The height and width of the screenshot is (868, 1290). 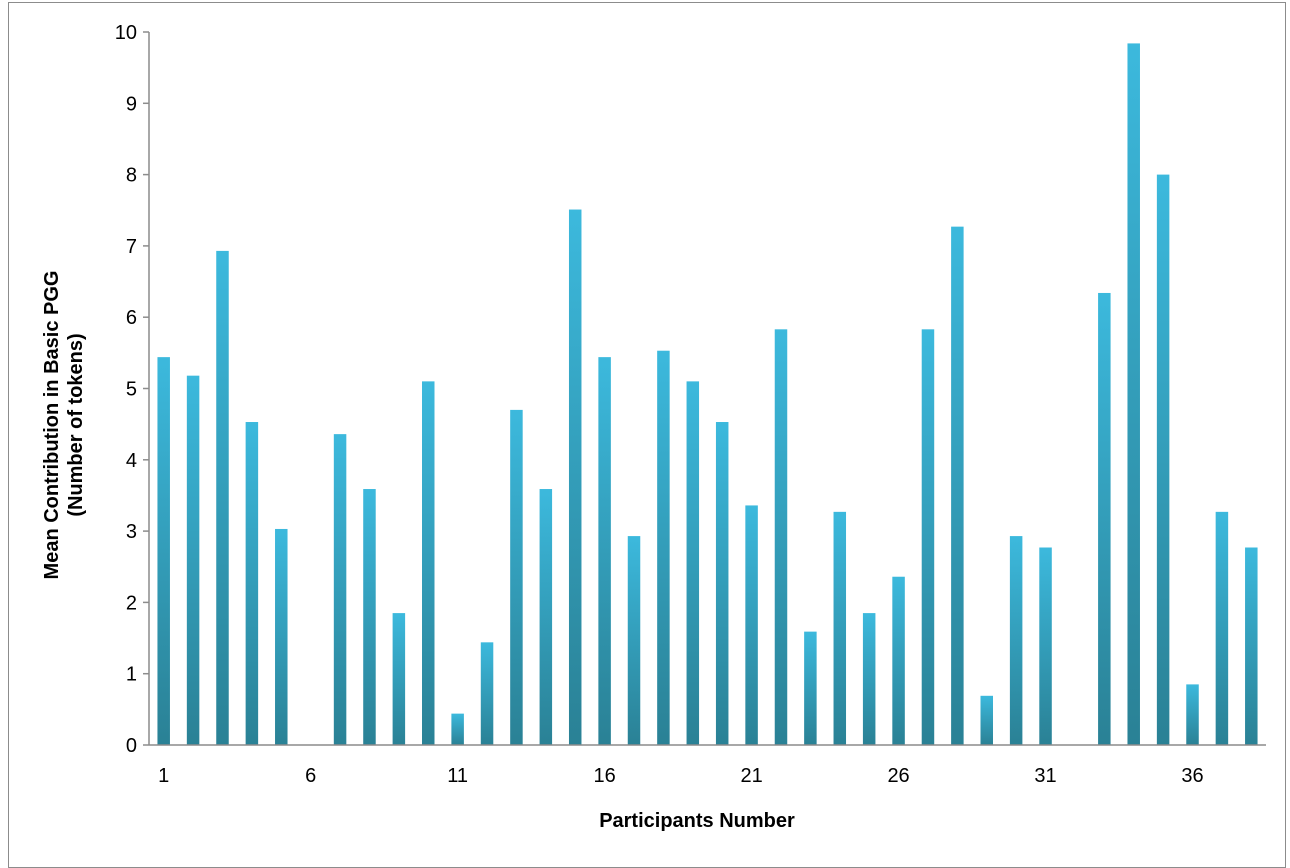 I want to click on x-tick-label: 21, so click(x=751, y=776).